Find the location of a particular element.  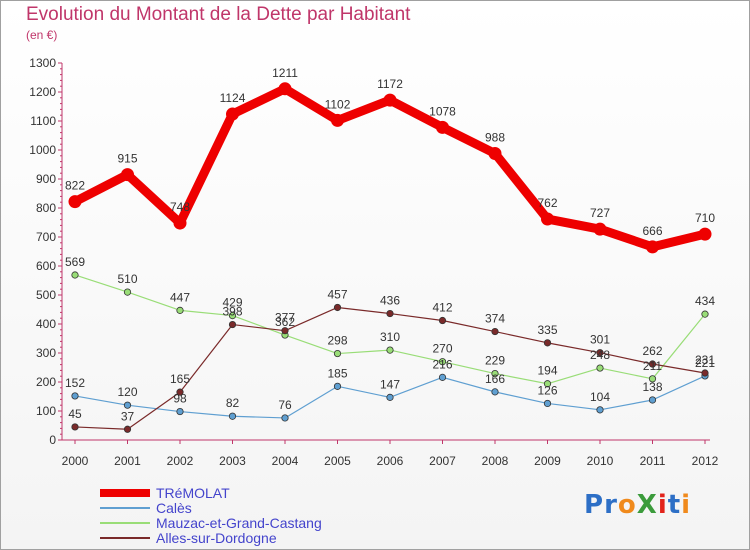

x-tick-label: 2005 is located at coordinates (337, 461).